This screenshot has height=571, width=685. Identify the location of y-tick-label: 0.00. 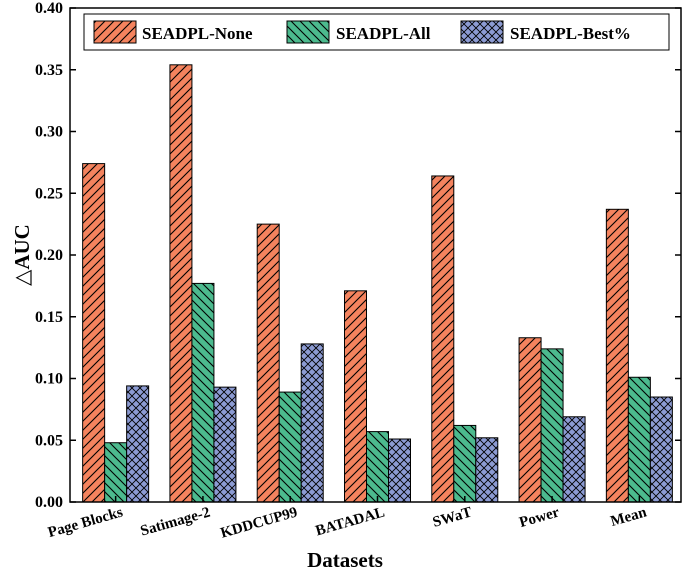
(49, 502).